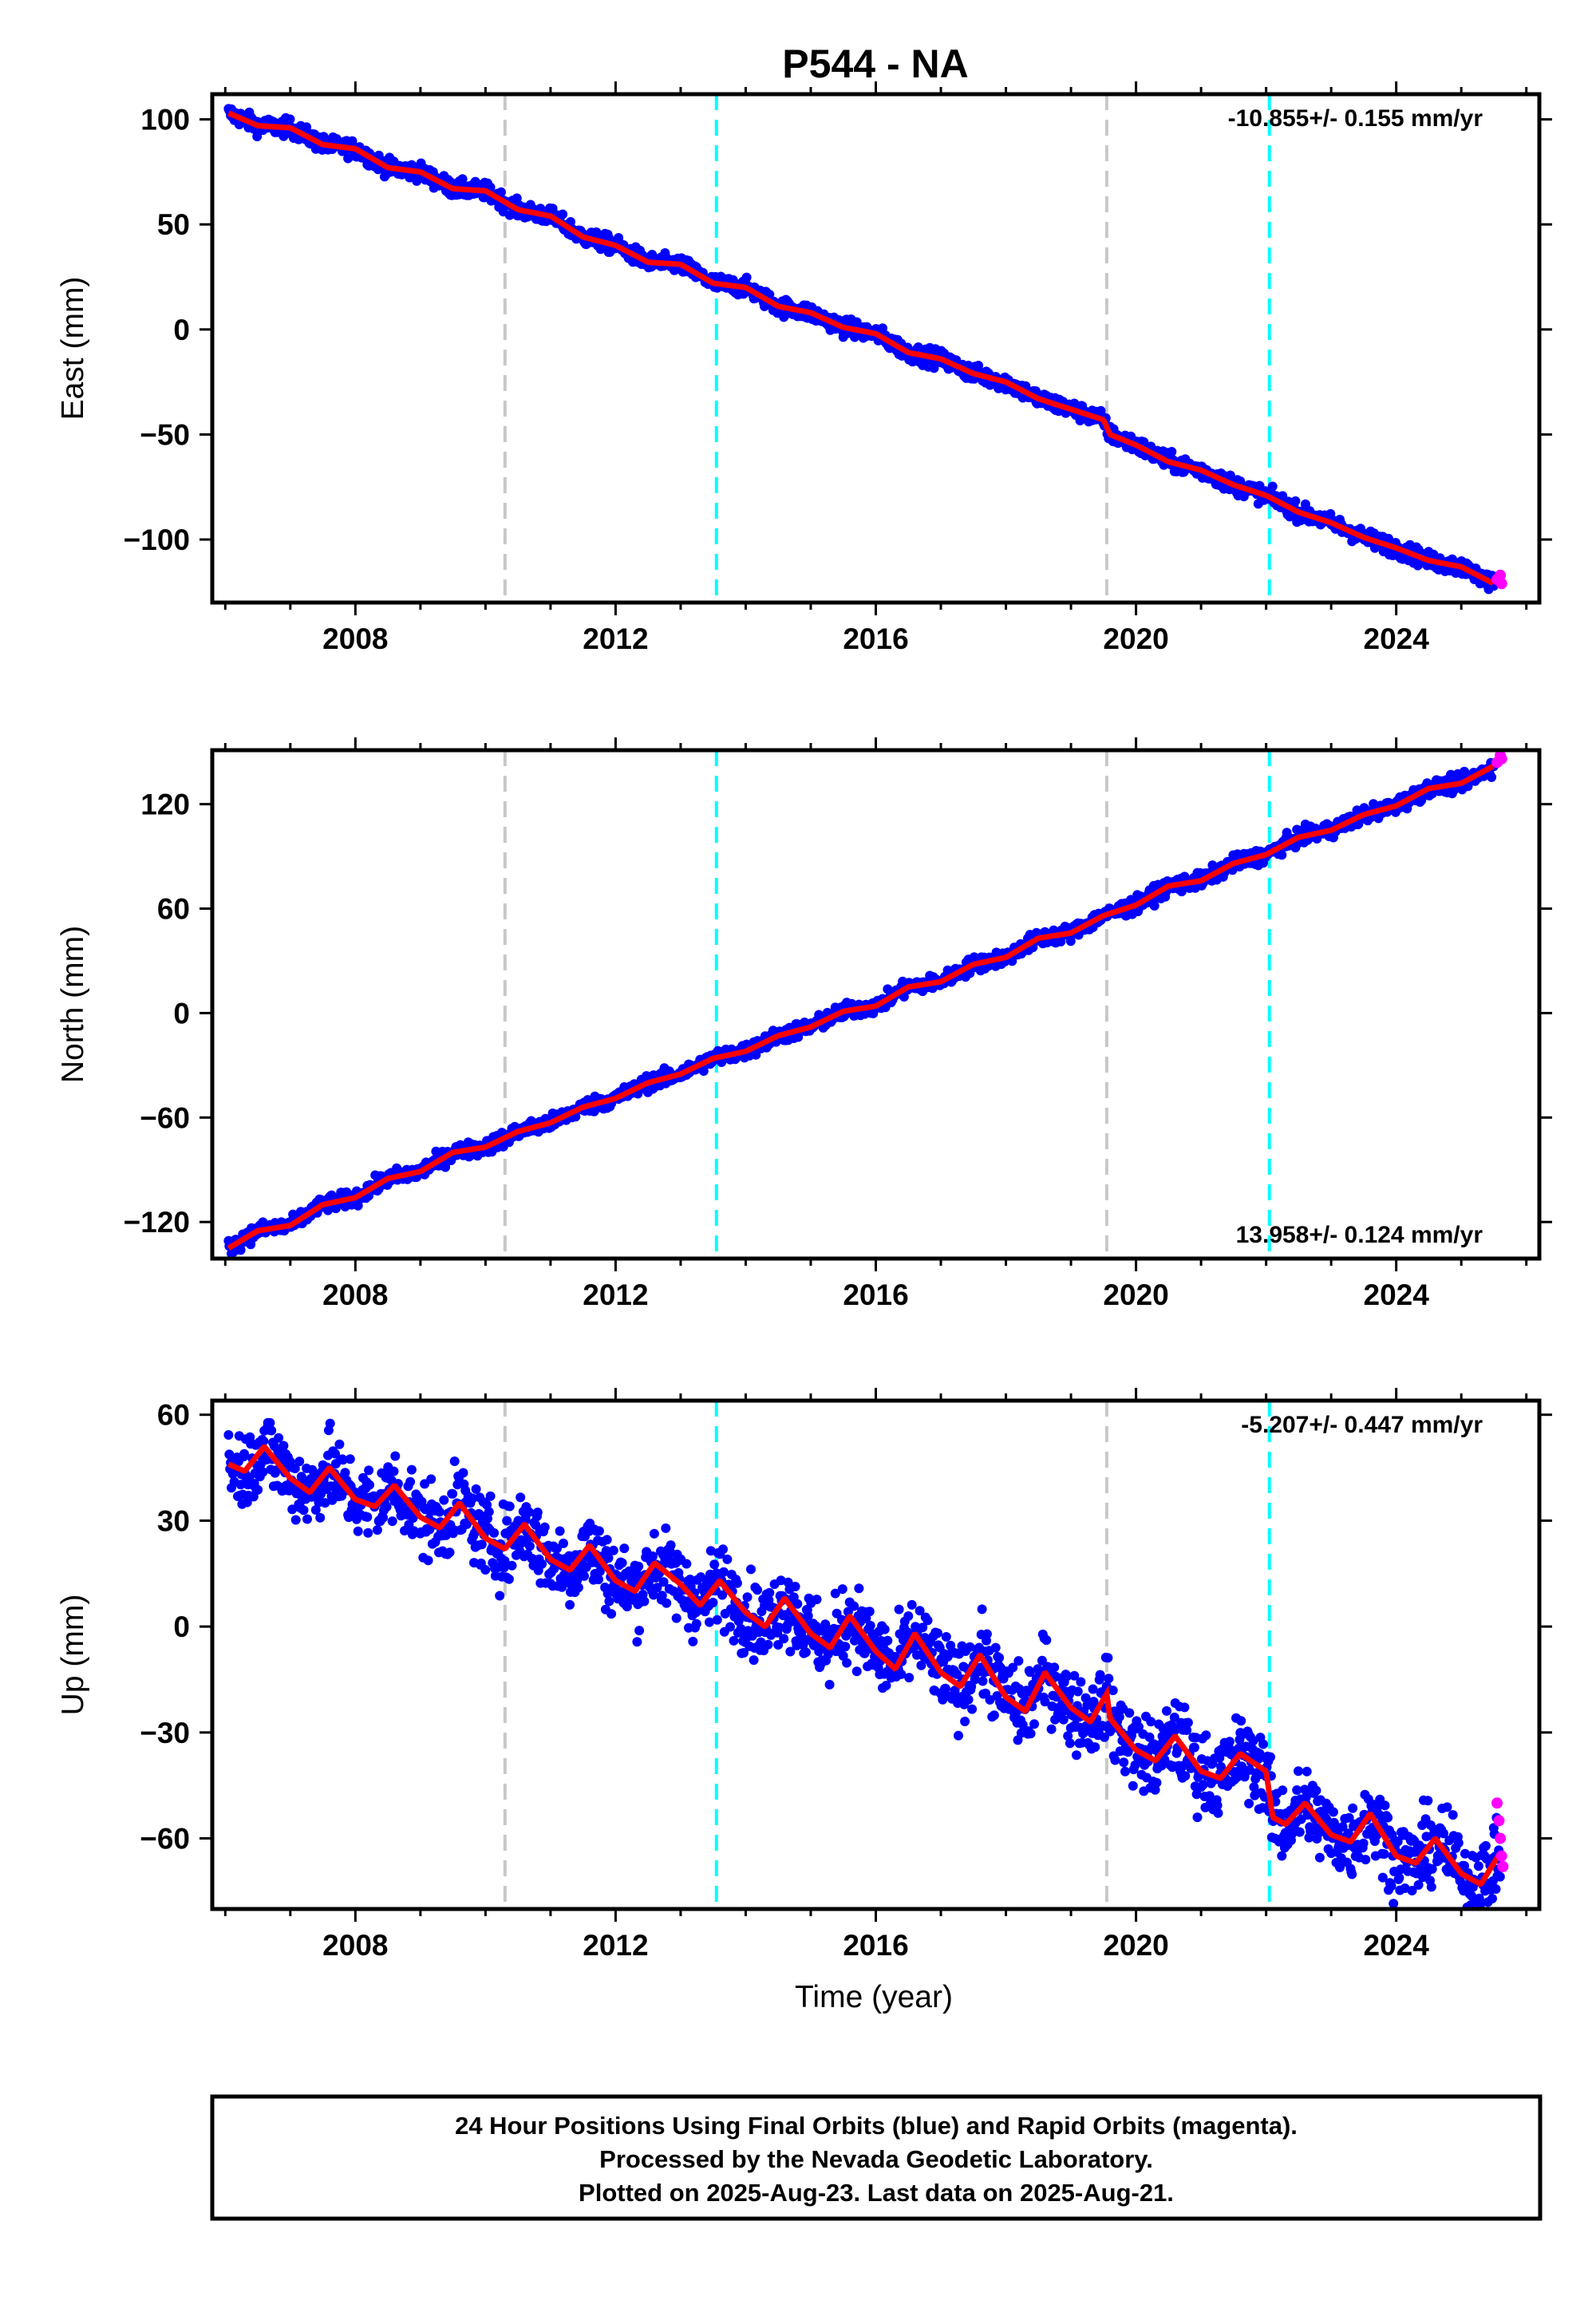 The height and width of the screenshot is (2316, 1596). I want to click on y-tick-label: 0, so click(181, 330).